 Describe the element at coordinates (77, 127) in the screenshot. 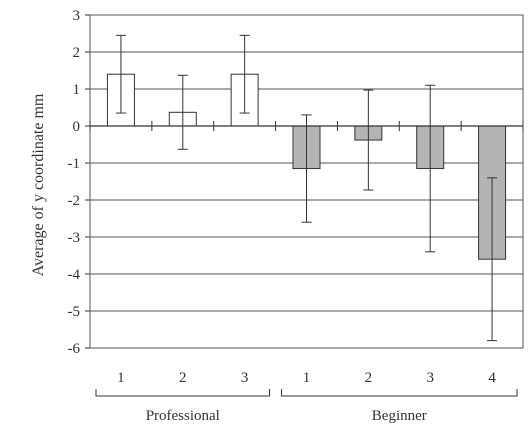

I see `y-tick-label: 0` at that location.